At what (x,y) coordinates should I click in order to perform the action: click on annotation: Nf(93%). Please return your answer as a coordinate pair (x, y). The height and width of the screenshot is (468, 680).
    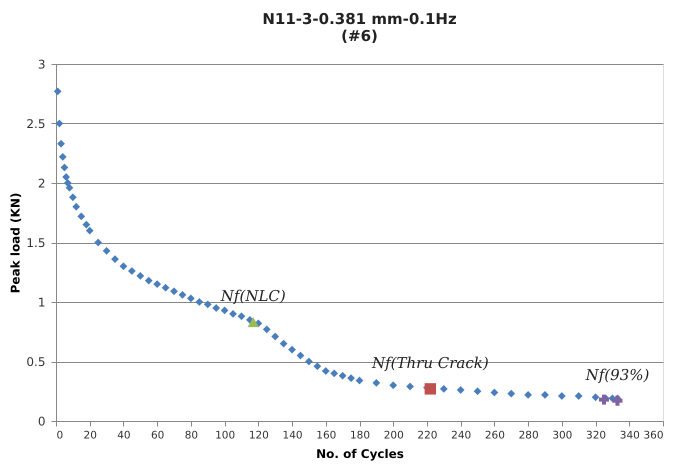
    Looking at the image, I should click on (617, 375).